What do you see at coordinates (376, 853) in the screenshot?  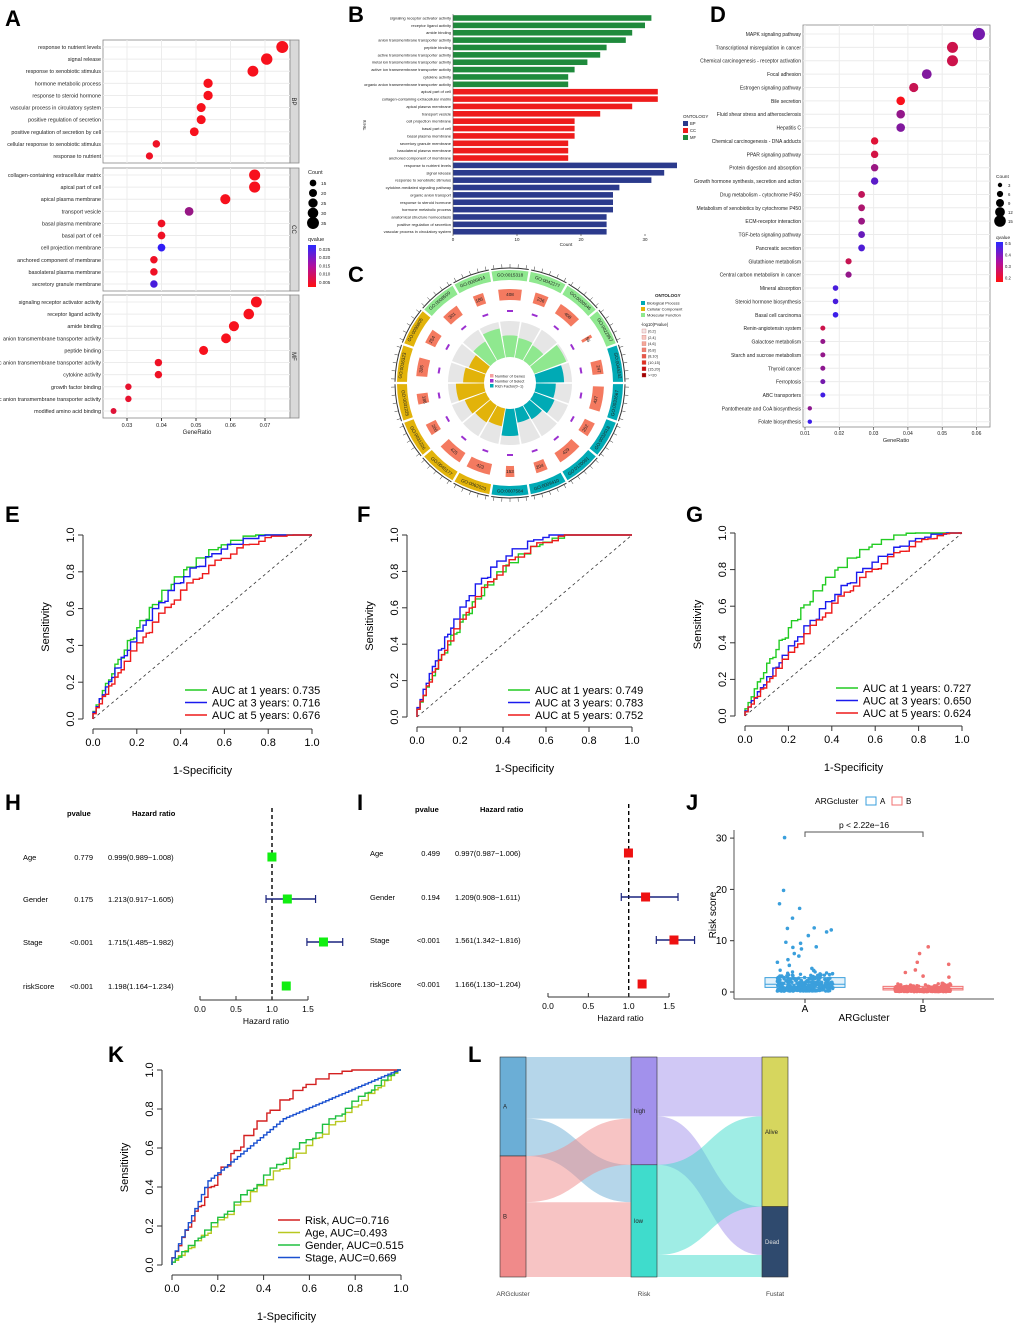 I see `row-label: Age` at bounding box center [376, 853].